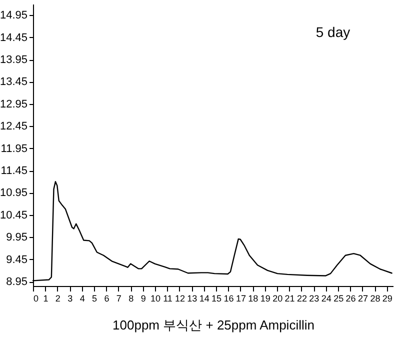 The image size is (401, 350). What do you see at coordinates (375, 299) in the screenshot?
I see `x-tick-label: 28` at bounding box center [375, 299].